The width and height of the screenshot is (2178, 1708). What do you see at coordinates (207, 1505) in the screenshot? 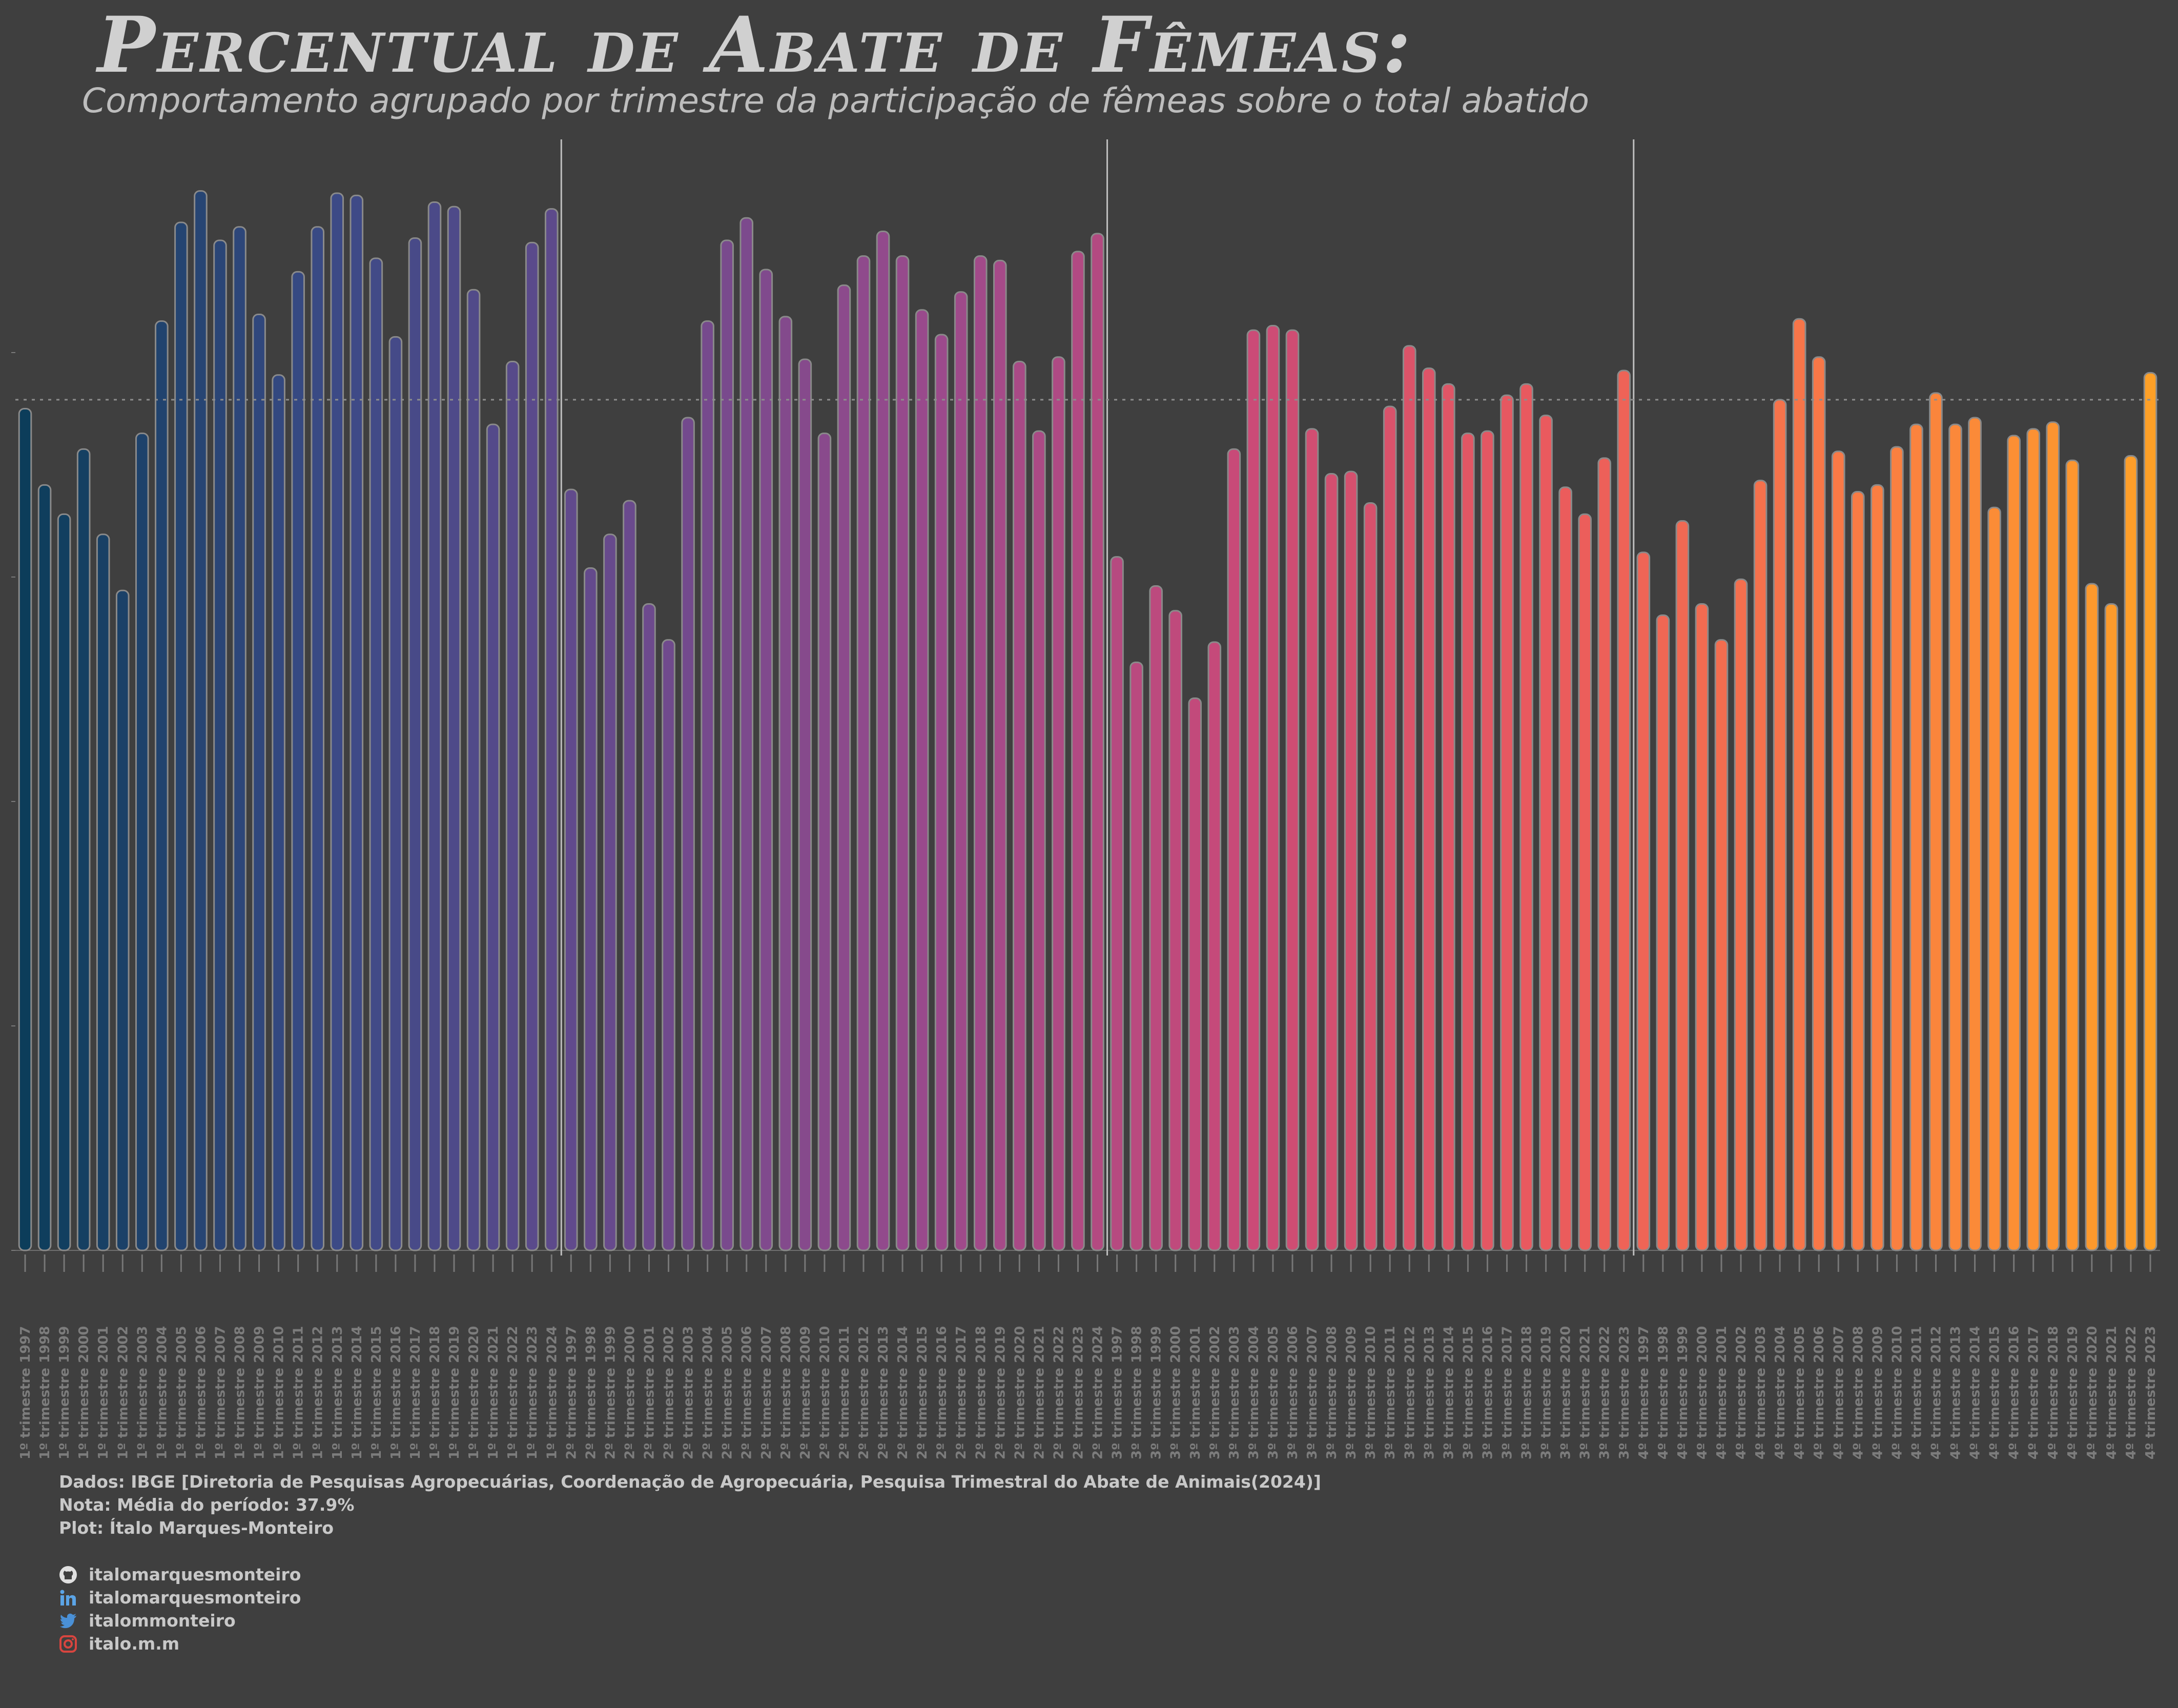
I see `mean-note: Nota: Média do período: 37.9%` at bounding box center [207, 1505].